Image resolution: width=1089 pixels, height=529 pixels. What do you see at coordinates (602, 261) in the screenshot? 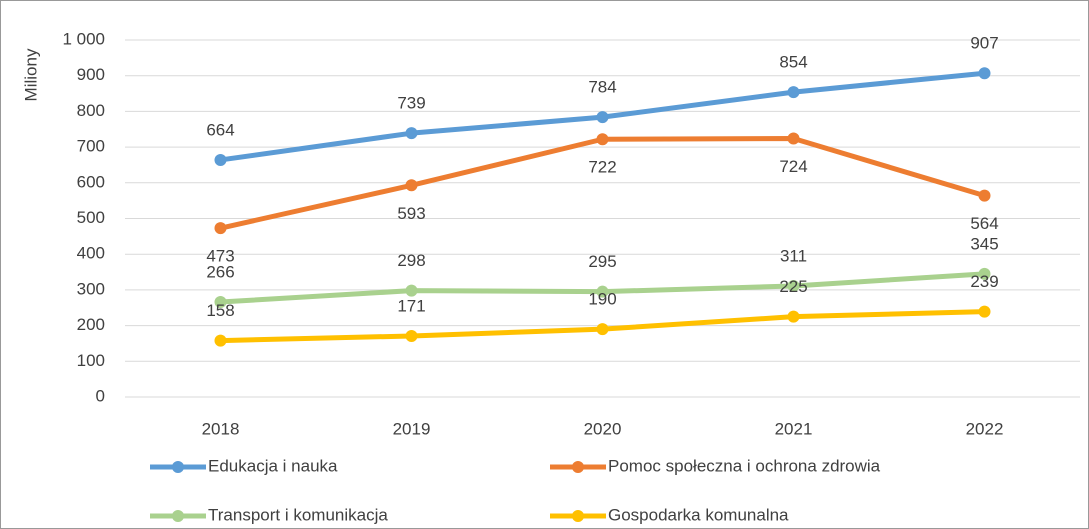
I see `data-label: 295` at bounding box center [602, 261].